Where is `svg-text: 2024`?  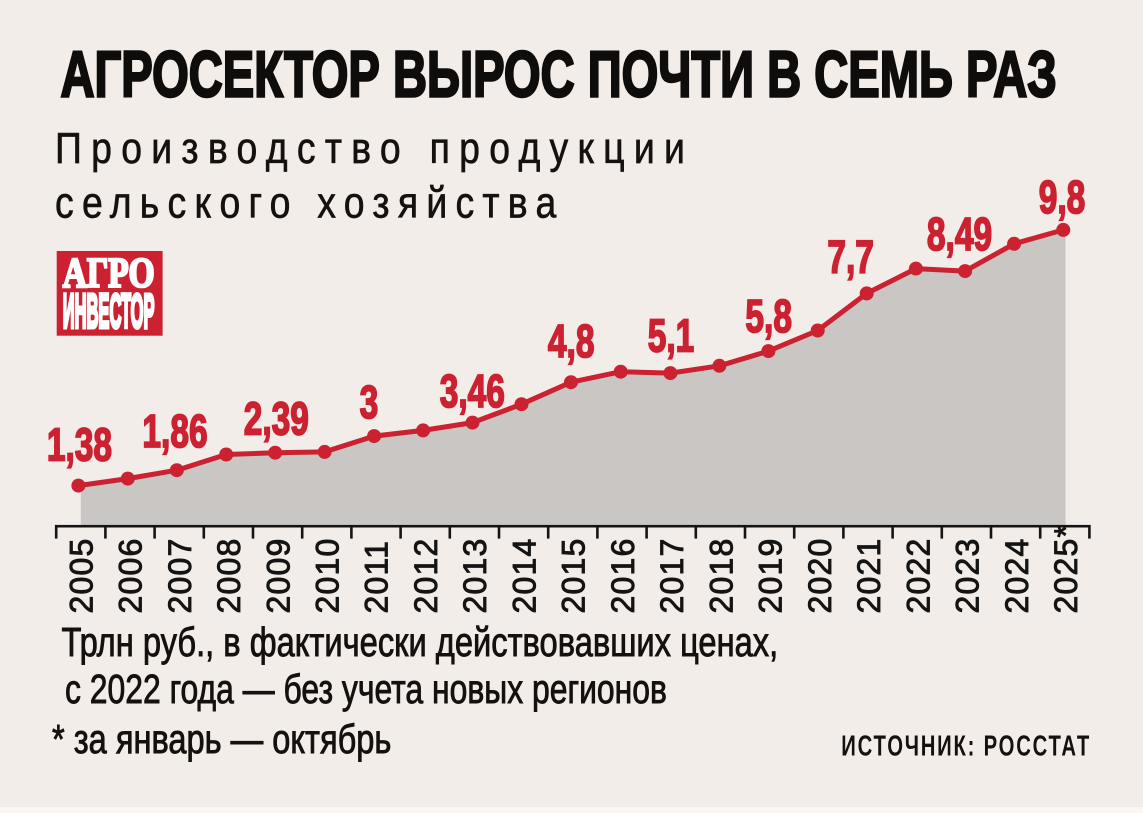 svg-text: 2024 is located at coordinates (1017, 576).